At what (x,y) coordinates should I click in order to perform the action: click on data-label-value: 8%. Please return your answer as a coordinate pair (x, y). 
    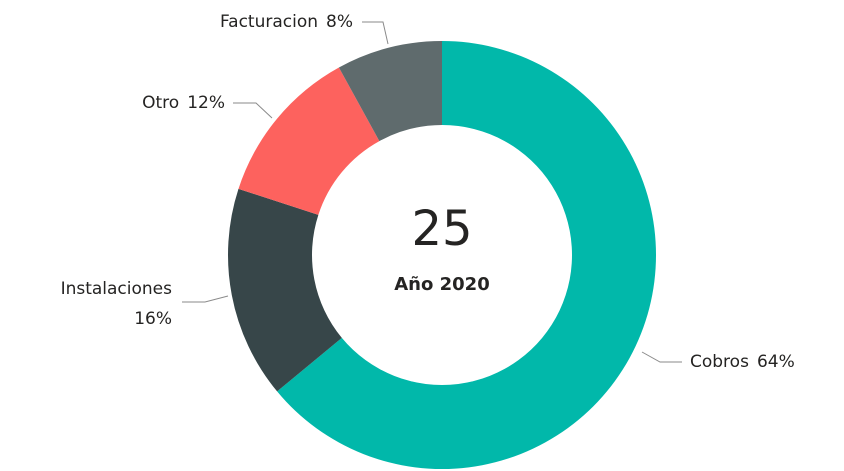
    Looking at the image, I should click on (339, 22).